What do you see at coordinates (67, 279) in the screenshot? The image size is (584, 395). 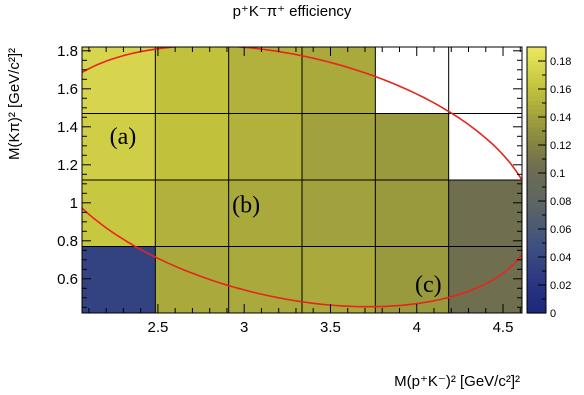 I see `y-tick-label: 0.6` at bounding box center [67, 279].